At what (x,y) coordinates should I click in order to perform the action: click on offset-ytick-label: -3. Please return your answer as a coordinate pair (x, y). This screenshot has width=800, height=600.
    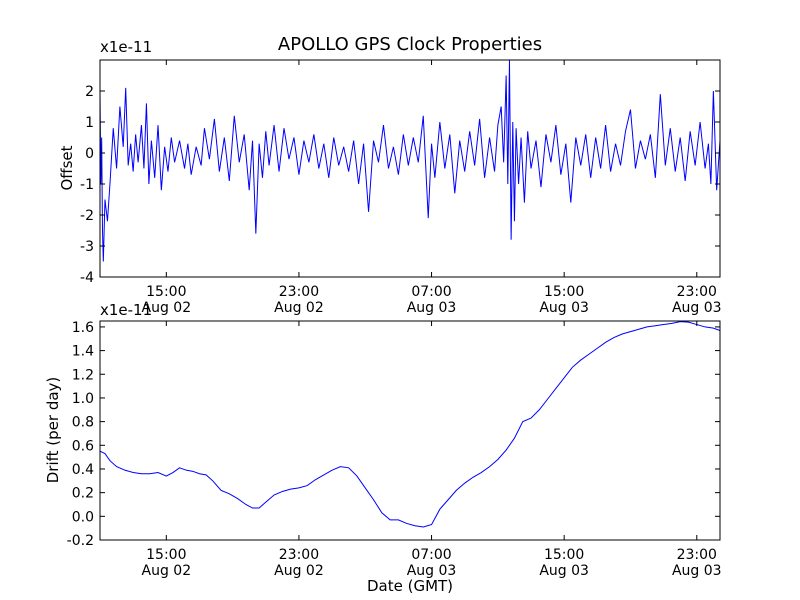
    Looking at the image, I should click on (87, 247).